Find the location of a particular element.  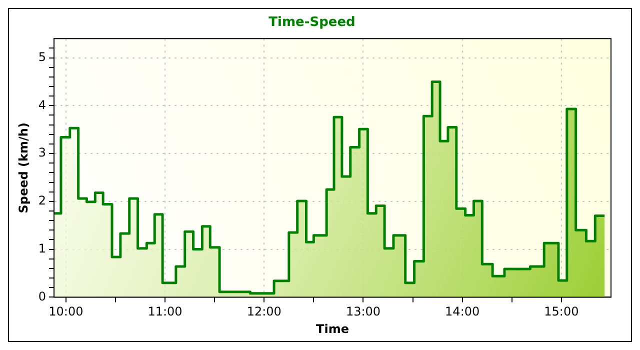

x-tick-label: 10:00 is located at coordinates (66, 311).